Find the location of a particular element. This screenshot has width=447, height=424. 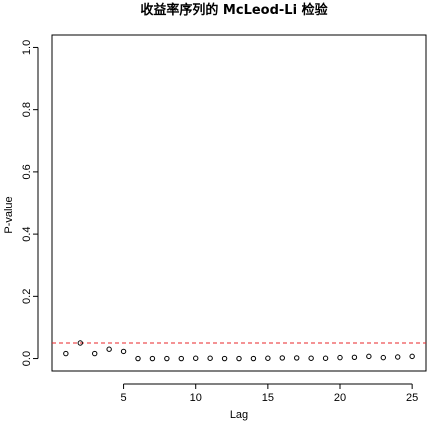

y-tick-label: 0.0 is located at coordinates (27, 358).